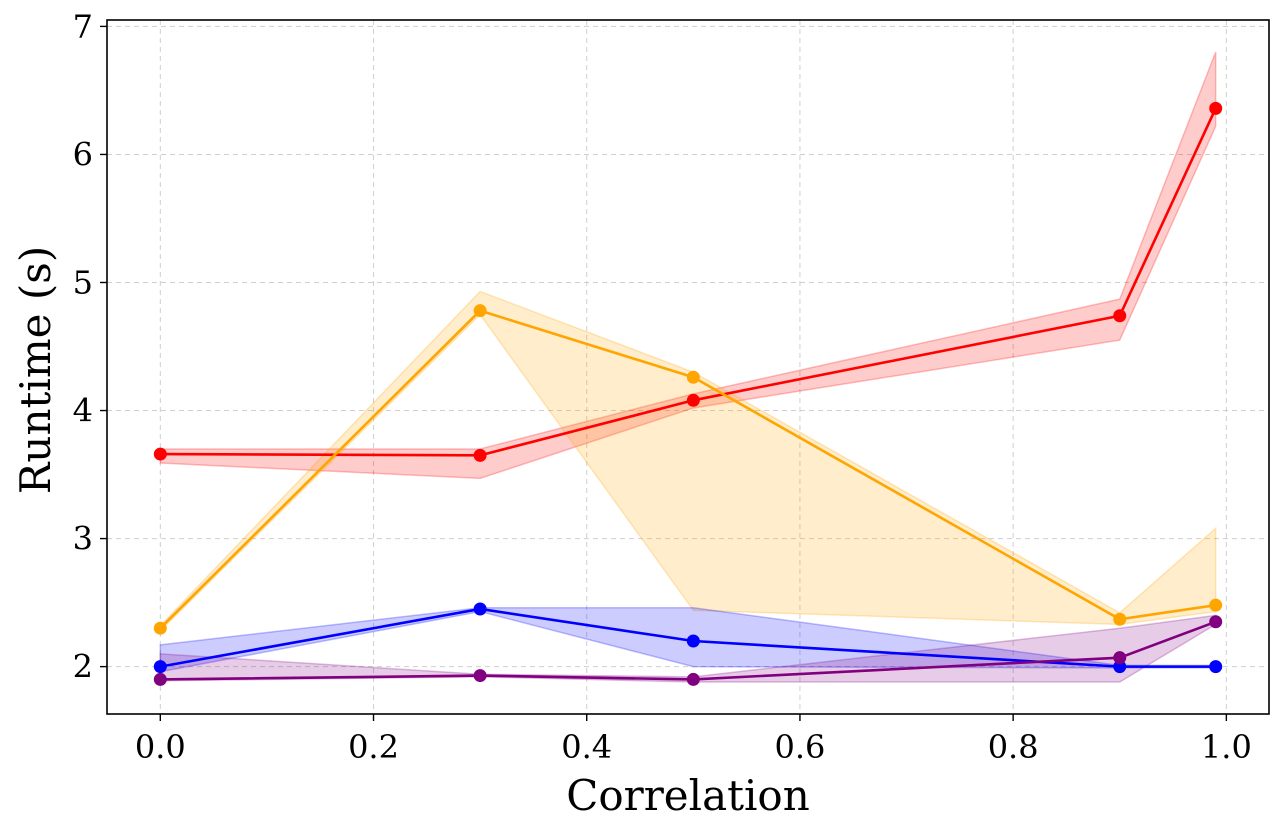 This screenshot has width=1284, height=833. What do you see at coordinates (83, 282) in the screenshot?
I see `y-tick-label: 5` at bounding box center [83, 282].